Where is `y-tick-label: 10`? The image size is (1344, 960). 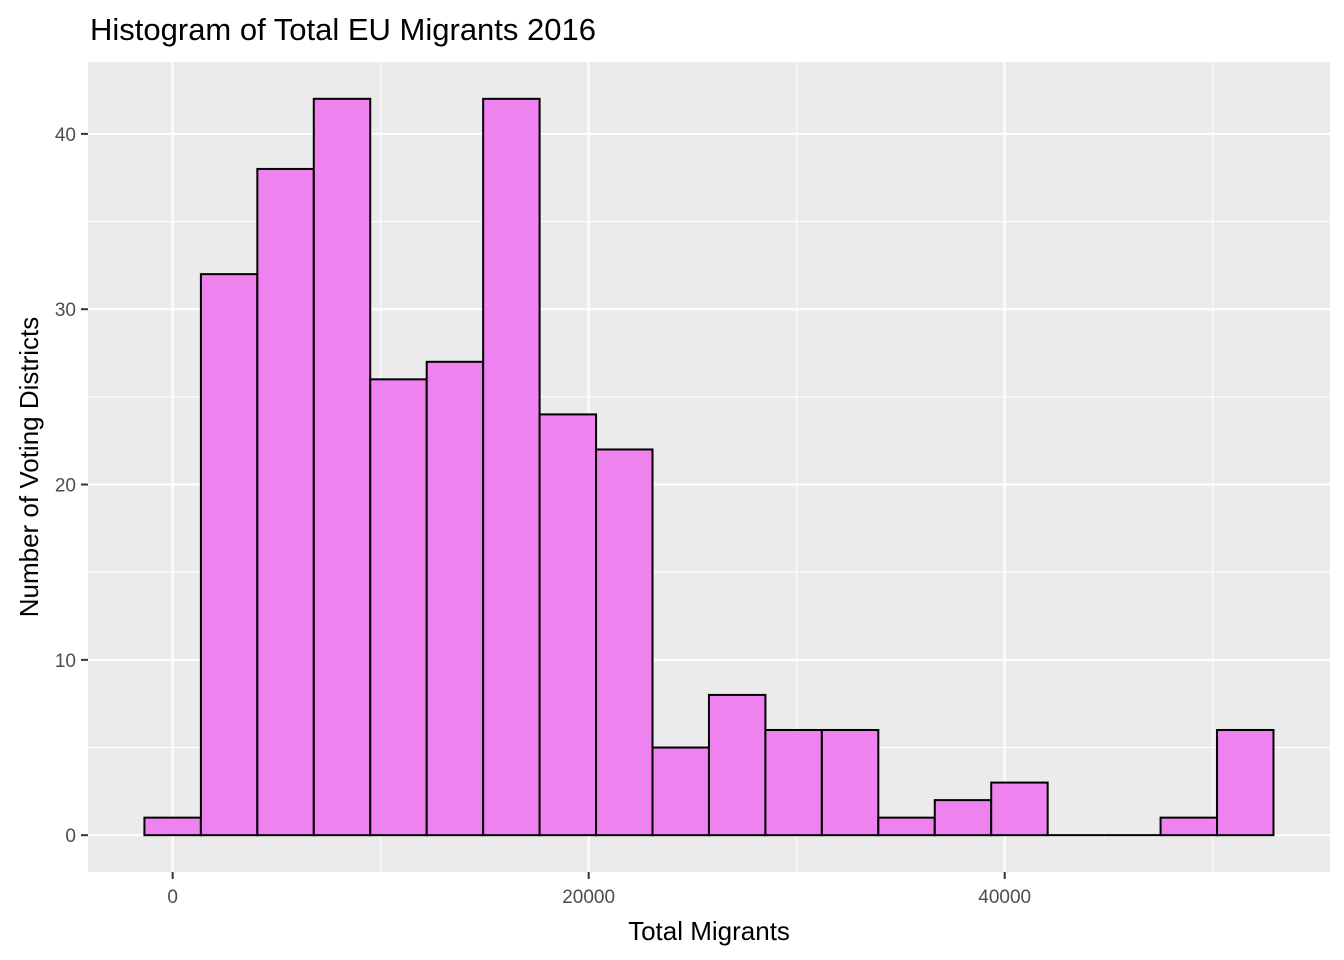 y-tick-label: 10 is located at coordinates (65, 661).